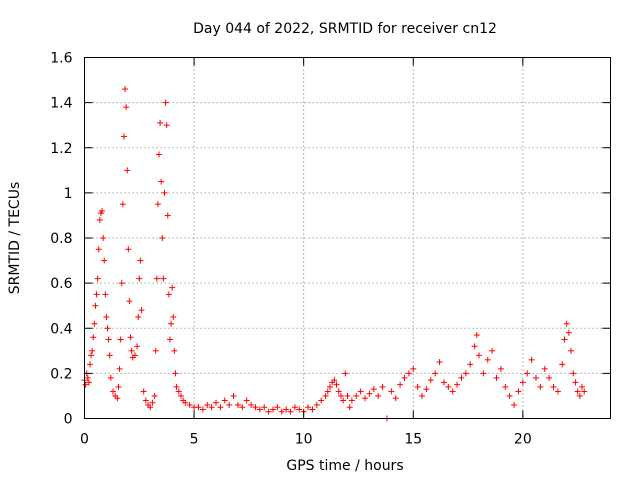  I want to click on x-tick-label: 5, so click(194, 440).